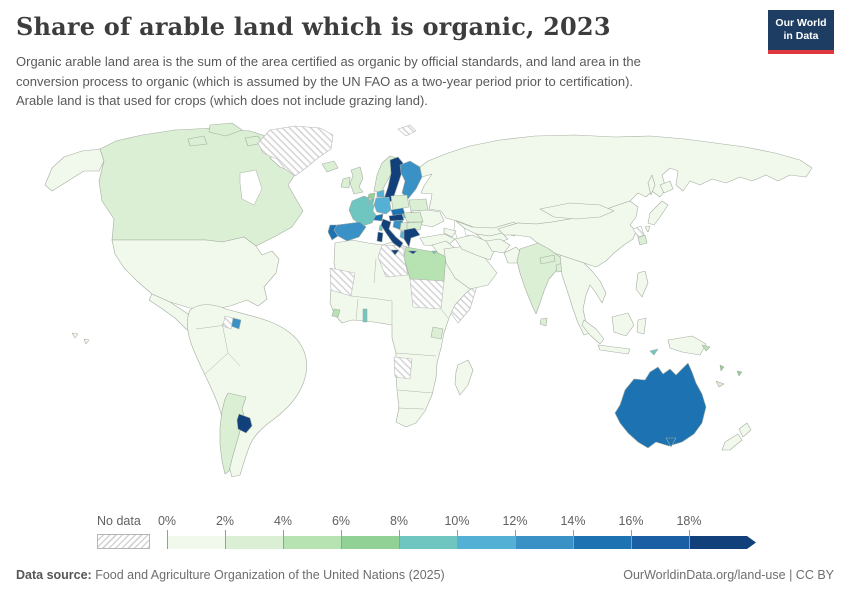 The image size is (850, 600). What do you see at coordinates (720, 384) in the screenshot?
I see `country-new-caledonia` at bounding box center [720, 384].